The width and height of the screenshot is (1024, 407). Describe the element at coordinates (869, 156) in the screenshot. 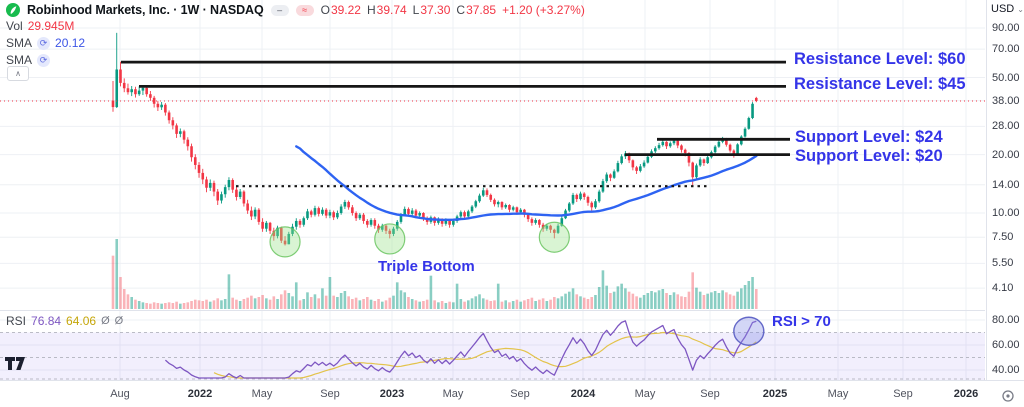

I see `annotation-support-20: Support Level: $20` at that location.